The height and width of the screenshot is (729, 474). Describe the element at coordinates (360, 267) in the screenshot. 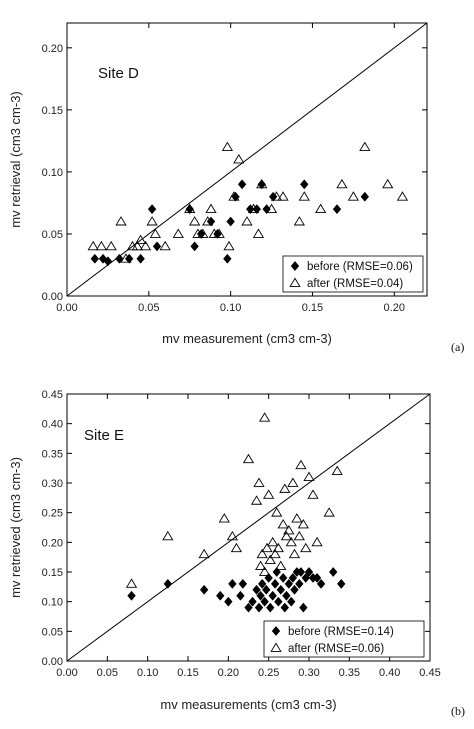

I see `legend-label-before-a: before (RMSE=0.06)` at that location.